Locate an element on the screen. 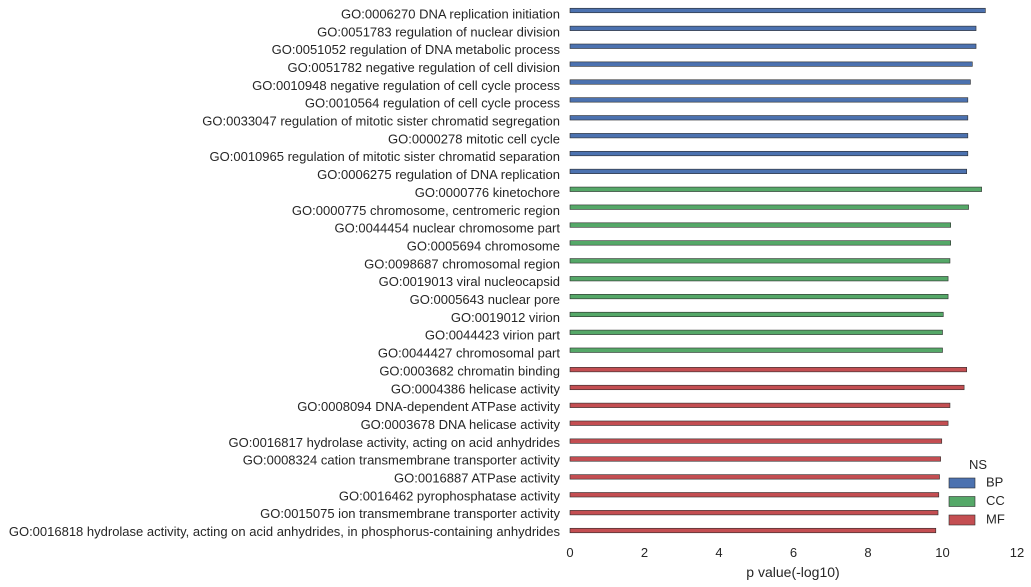 The image size is (1031, 587). legend-label-mf: MF is located at coordinates (995, 518).